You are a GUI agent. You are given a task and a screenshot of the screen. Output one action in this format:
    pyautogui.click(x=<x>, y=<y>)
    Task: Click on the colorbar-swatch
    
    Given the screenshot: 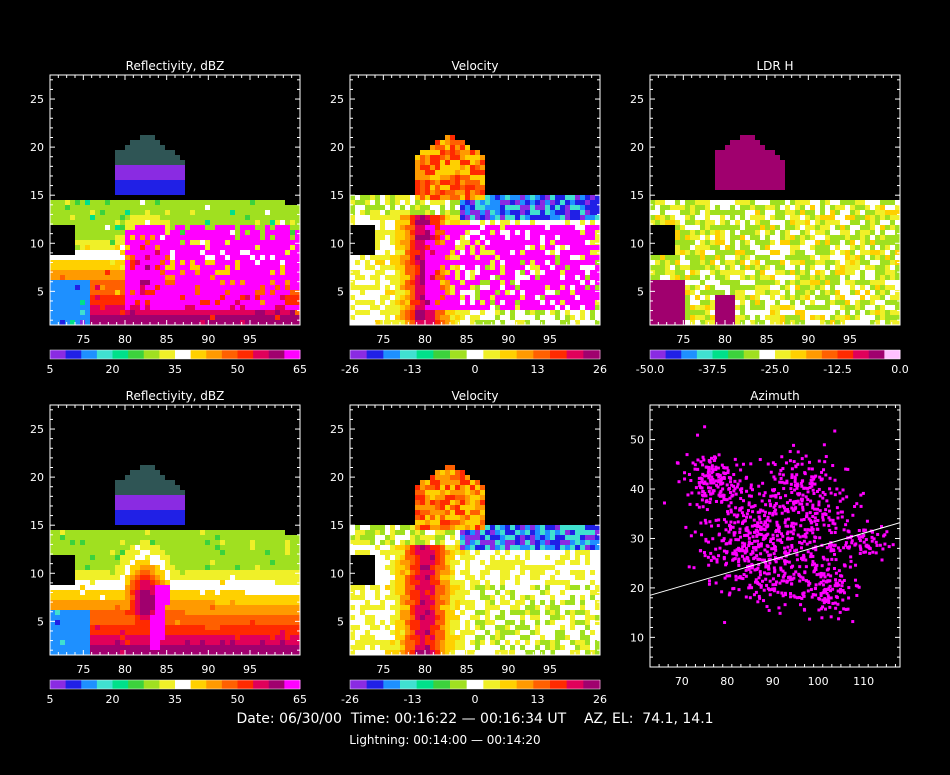 What is the action you would take?
    pyautogui.click(x=104, y=354)
    